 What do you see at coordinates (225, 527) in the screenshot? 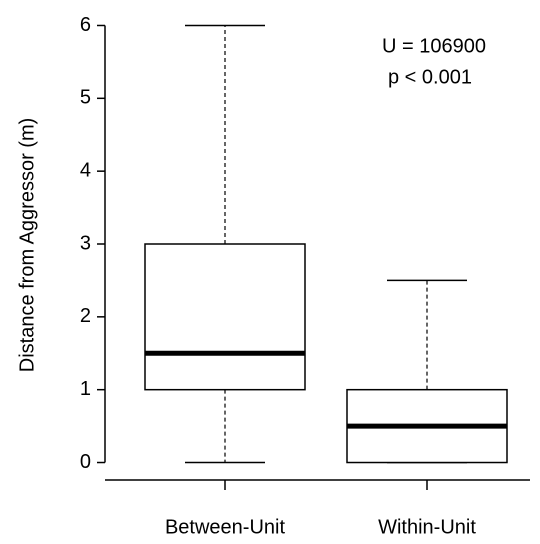
I see `x-tick-label: Between-Unit` at bounding box center [225, 527].